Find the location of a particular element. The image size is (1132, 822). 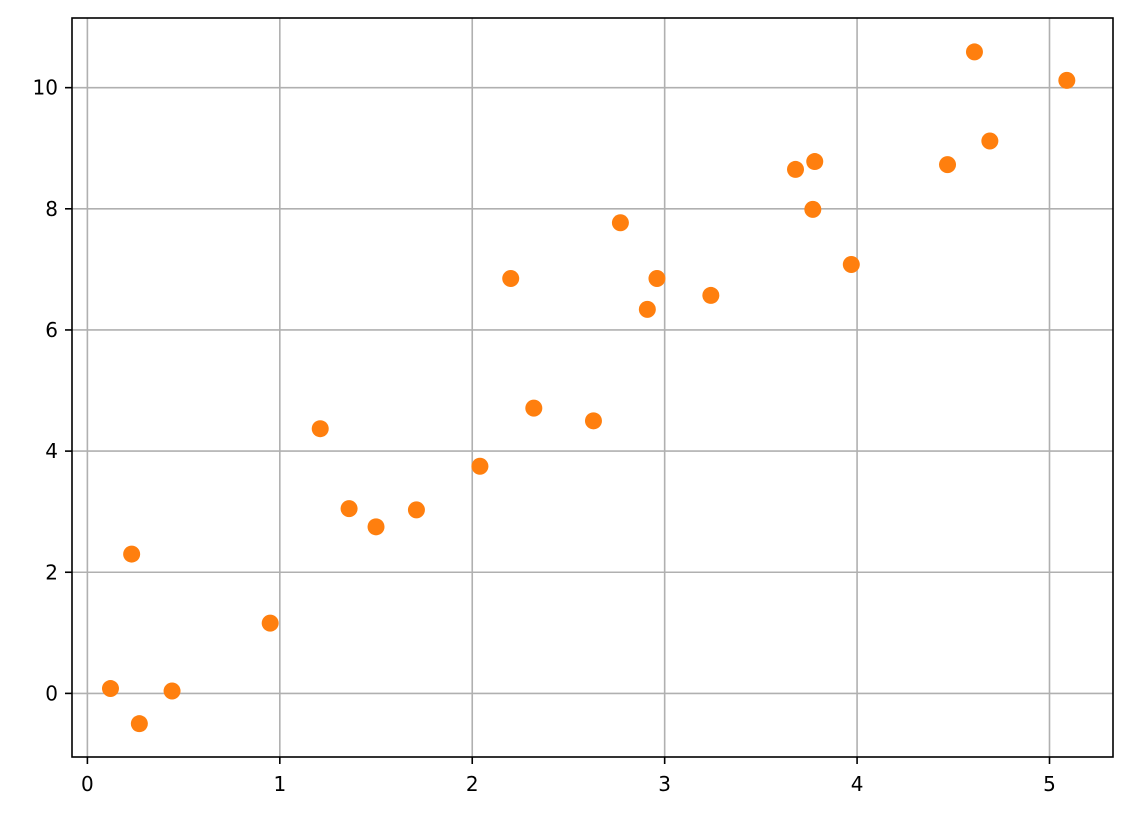

y-tick-label-0: 0 is located at coordinates (51, 693).